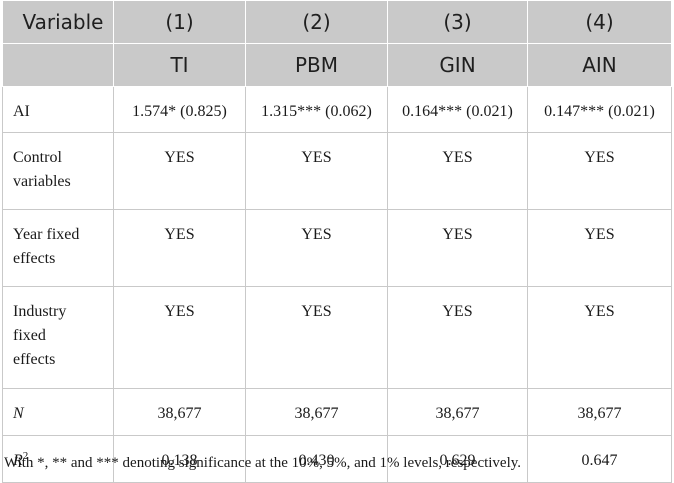  Describe the element at coordinates (29, 335) in the screenshot. I see `label-line: fixed` at that location.